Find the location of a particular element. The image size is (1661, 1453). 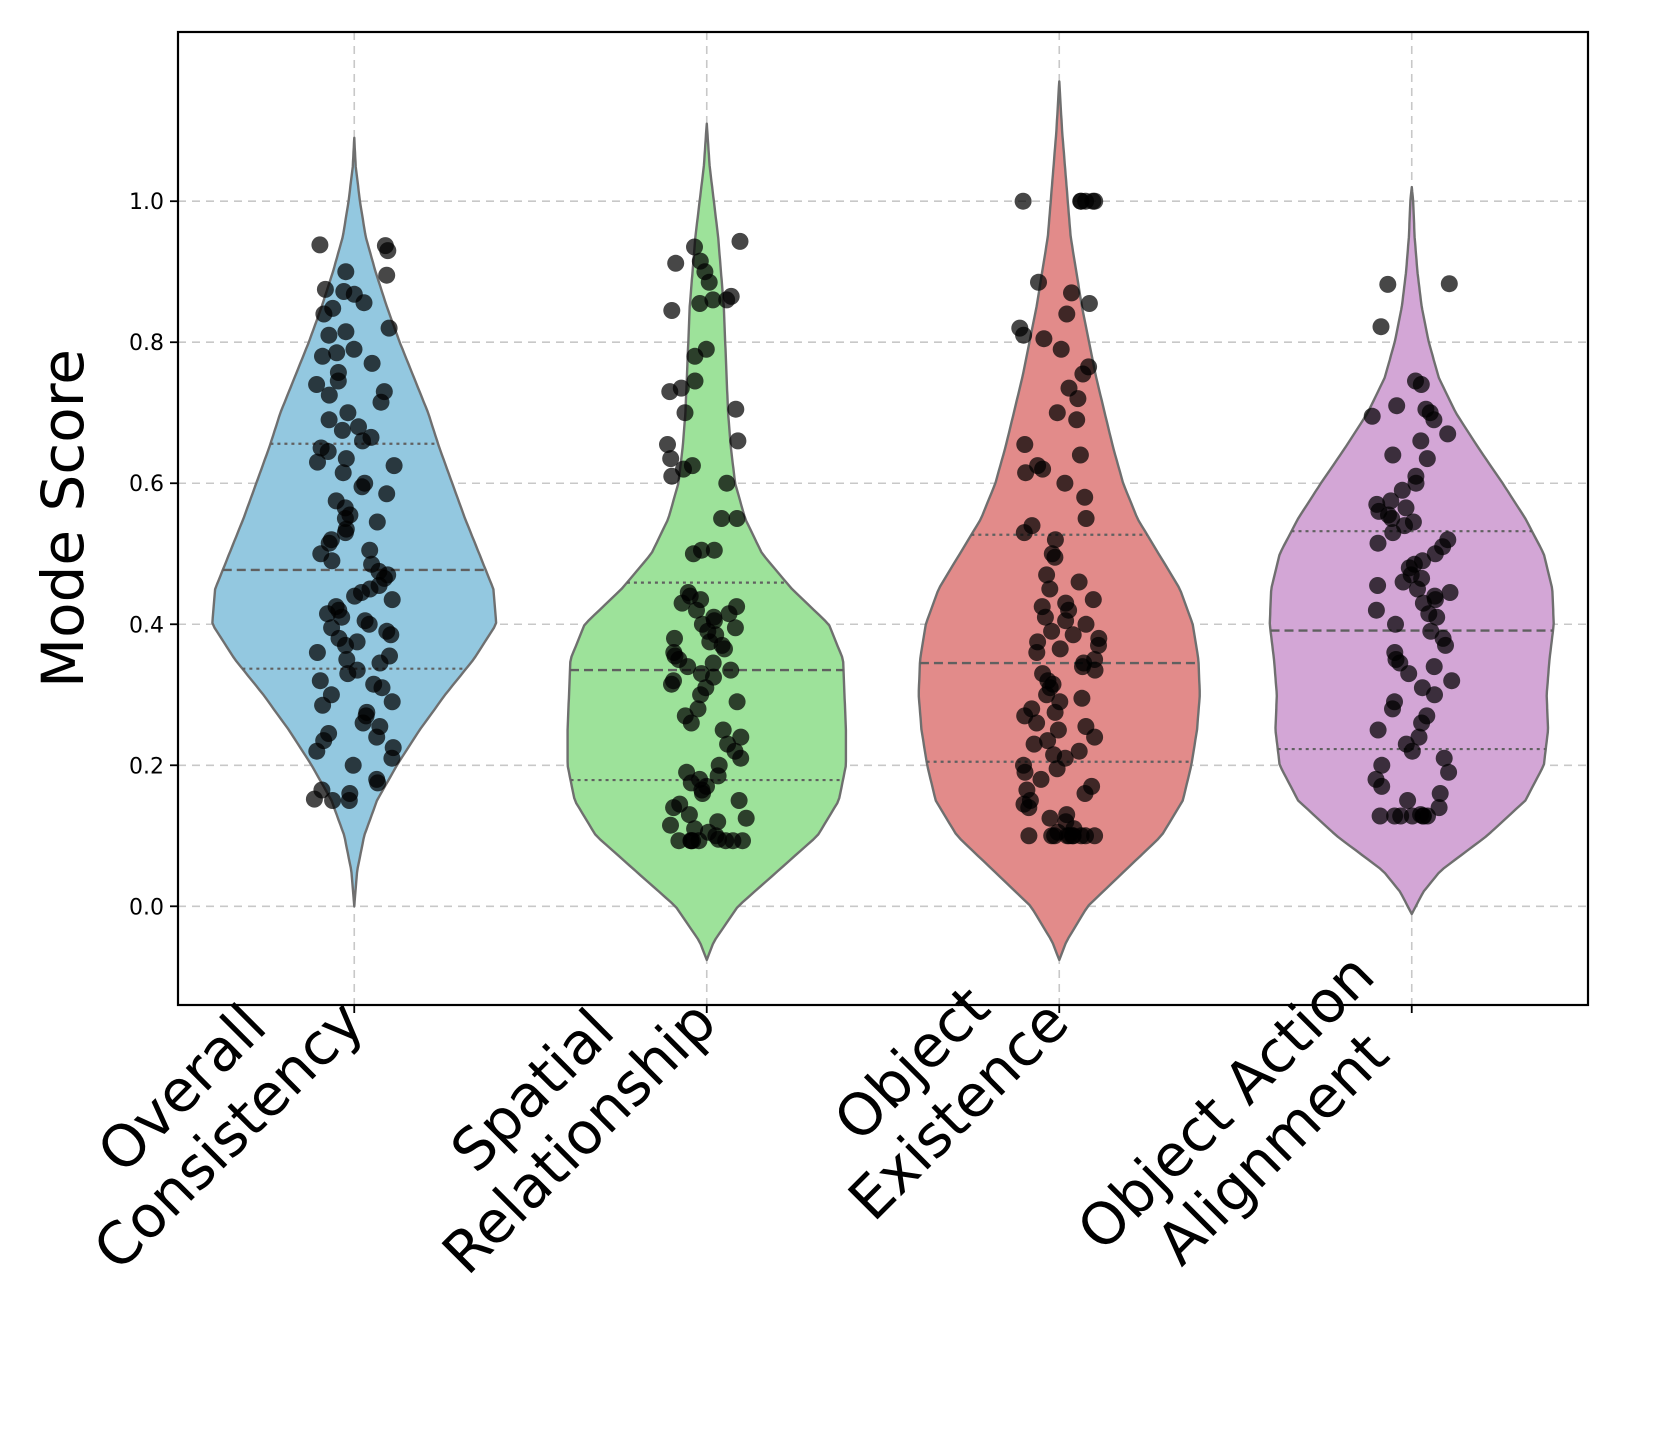

y-tick-label: 0.2 is located at coordinates (146, 766).